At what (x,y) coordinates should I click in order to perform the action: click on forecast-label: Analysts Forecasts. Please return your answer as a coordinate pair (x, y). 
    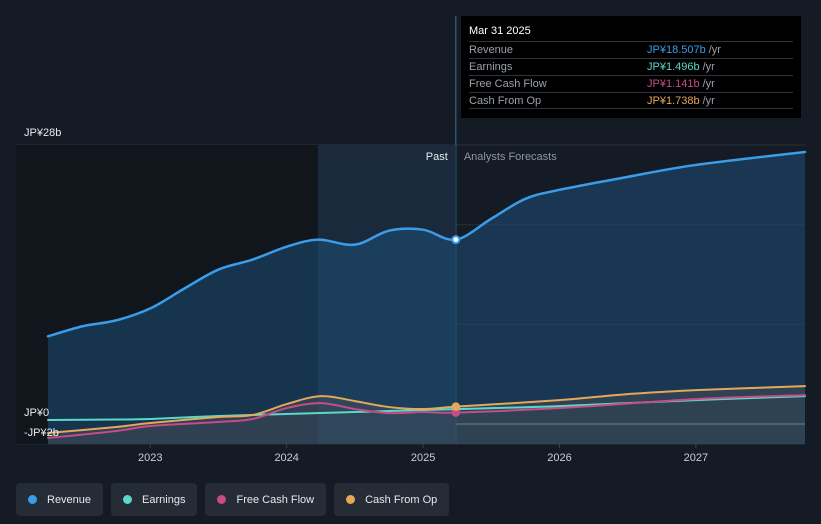
    Looking at the image, I should click on (510, 157).